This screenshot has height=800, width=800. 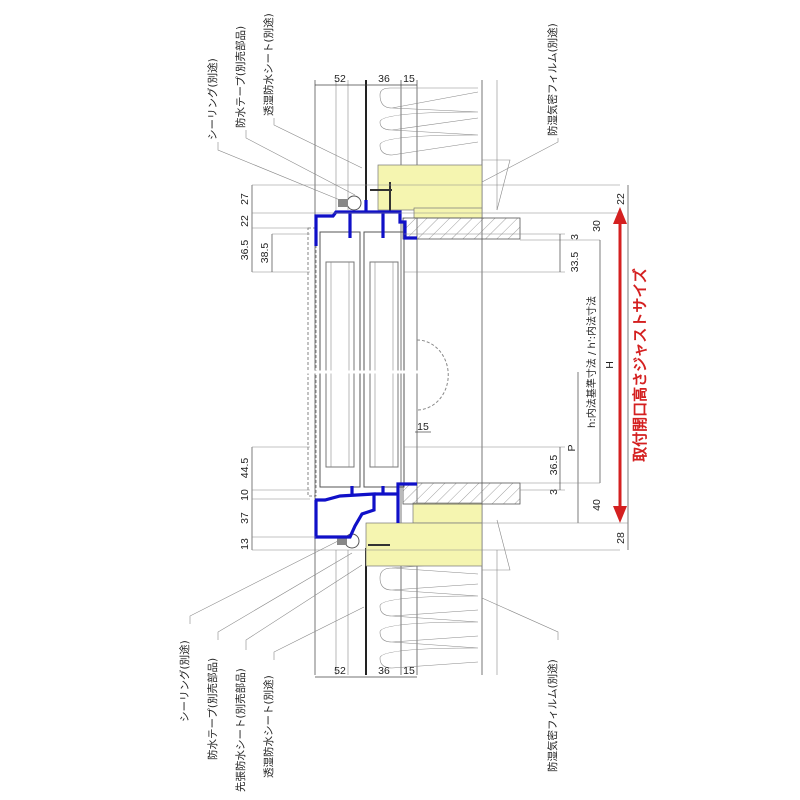 What do you see at coordinates (245, 250) in the screenshot?
I see `dim-36-5: 36.5` at bounding box center [245, 250].